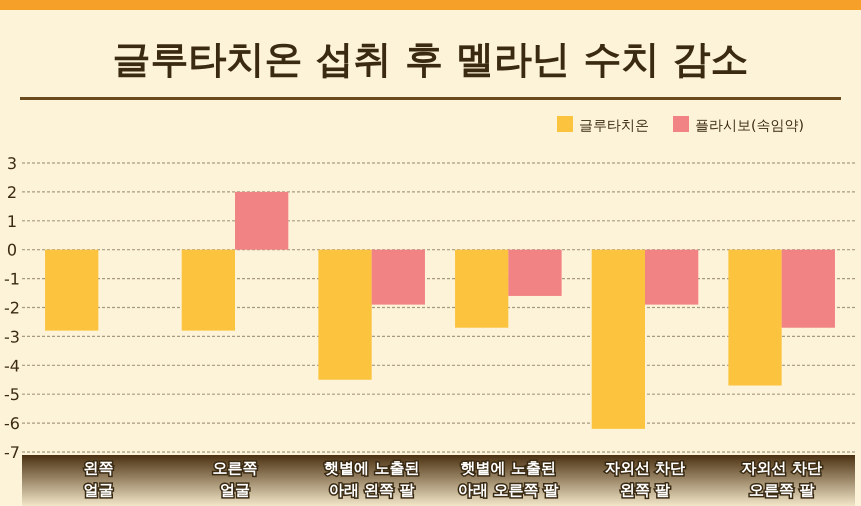  I want to click on y-tick-label: -6, so click(12, 424).